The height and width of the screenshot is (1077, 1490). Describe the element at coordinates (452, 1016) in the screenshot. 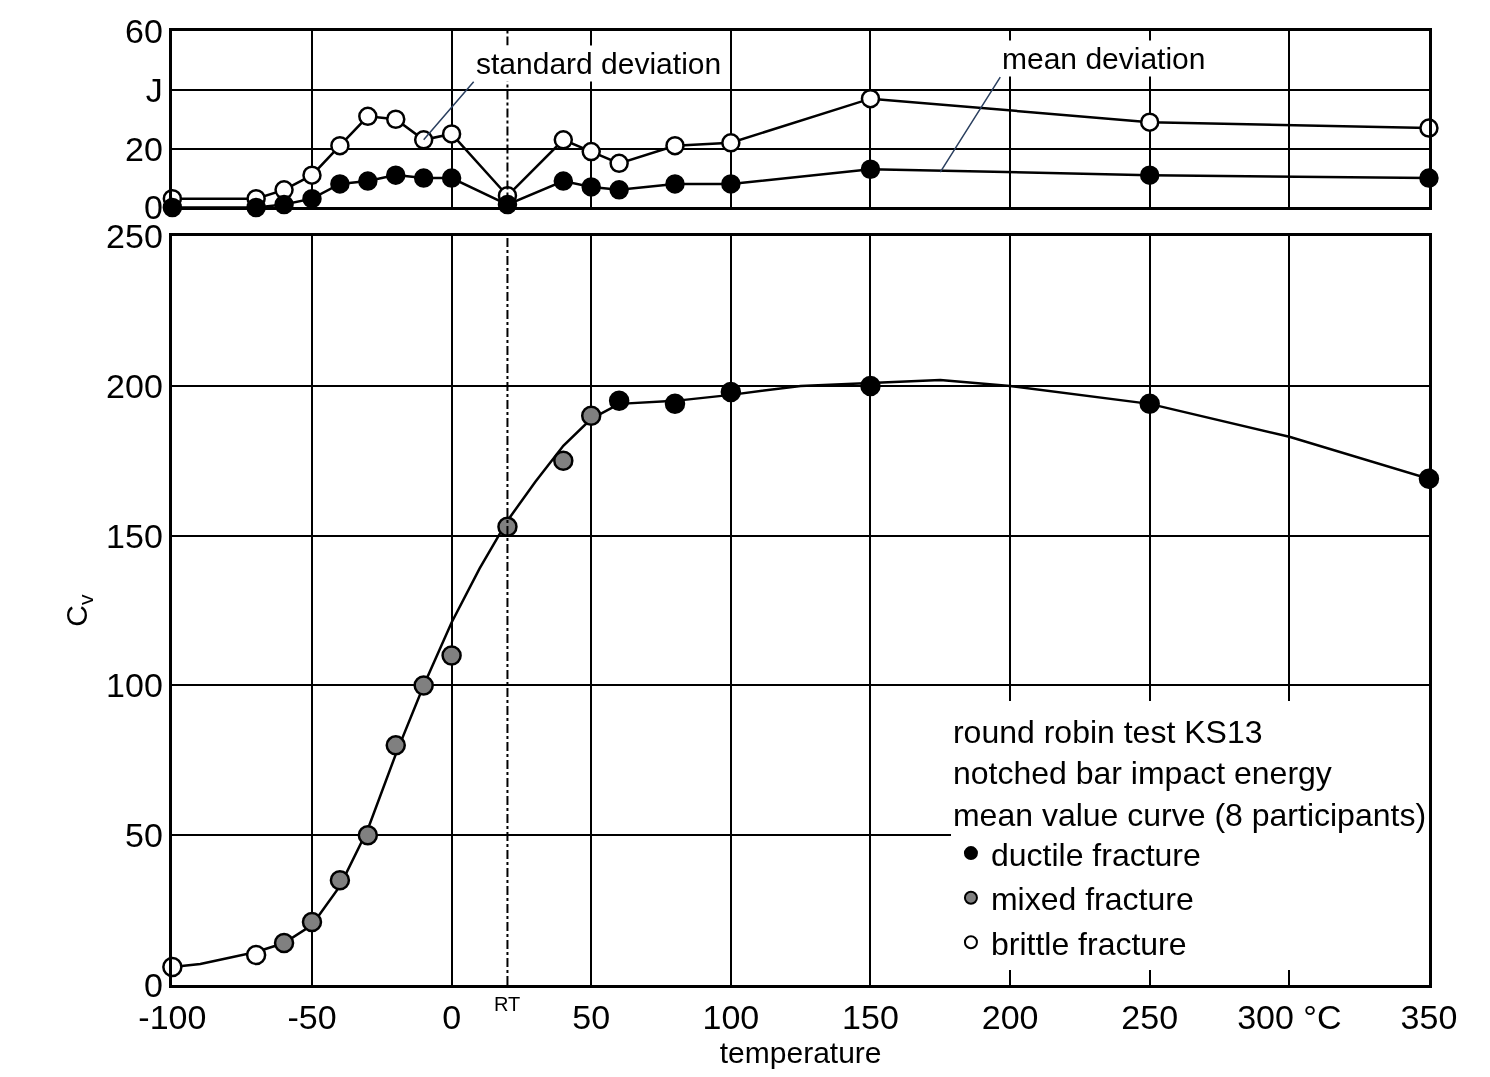

I see `x-tick-label: 0` at that location.